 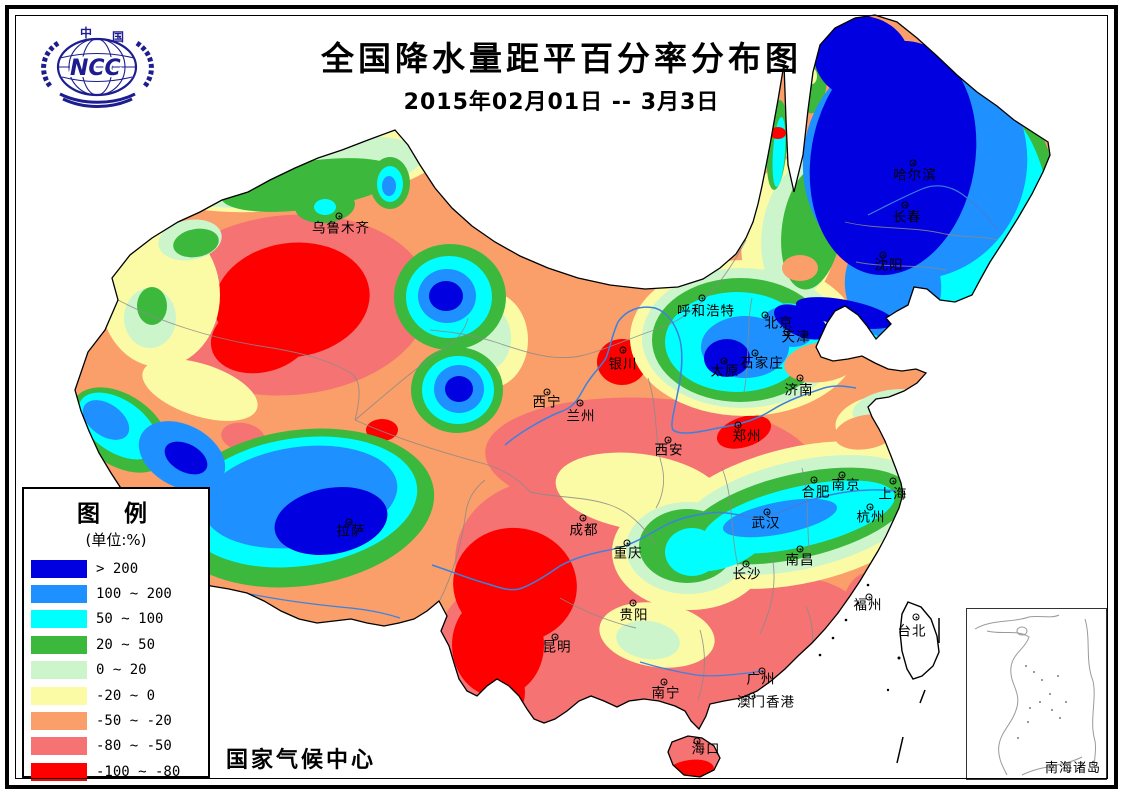 What do you see at coordinates (134, 746) in the screenshot?
I see `legend-label: -80 ~ -50` at bounding box center [134, 746].